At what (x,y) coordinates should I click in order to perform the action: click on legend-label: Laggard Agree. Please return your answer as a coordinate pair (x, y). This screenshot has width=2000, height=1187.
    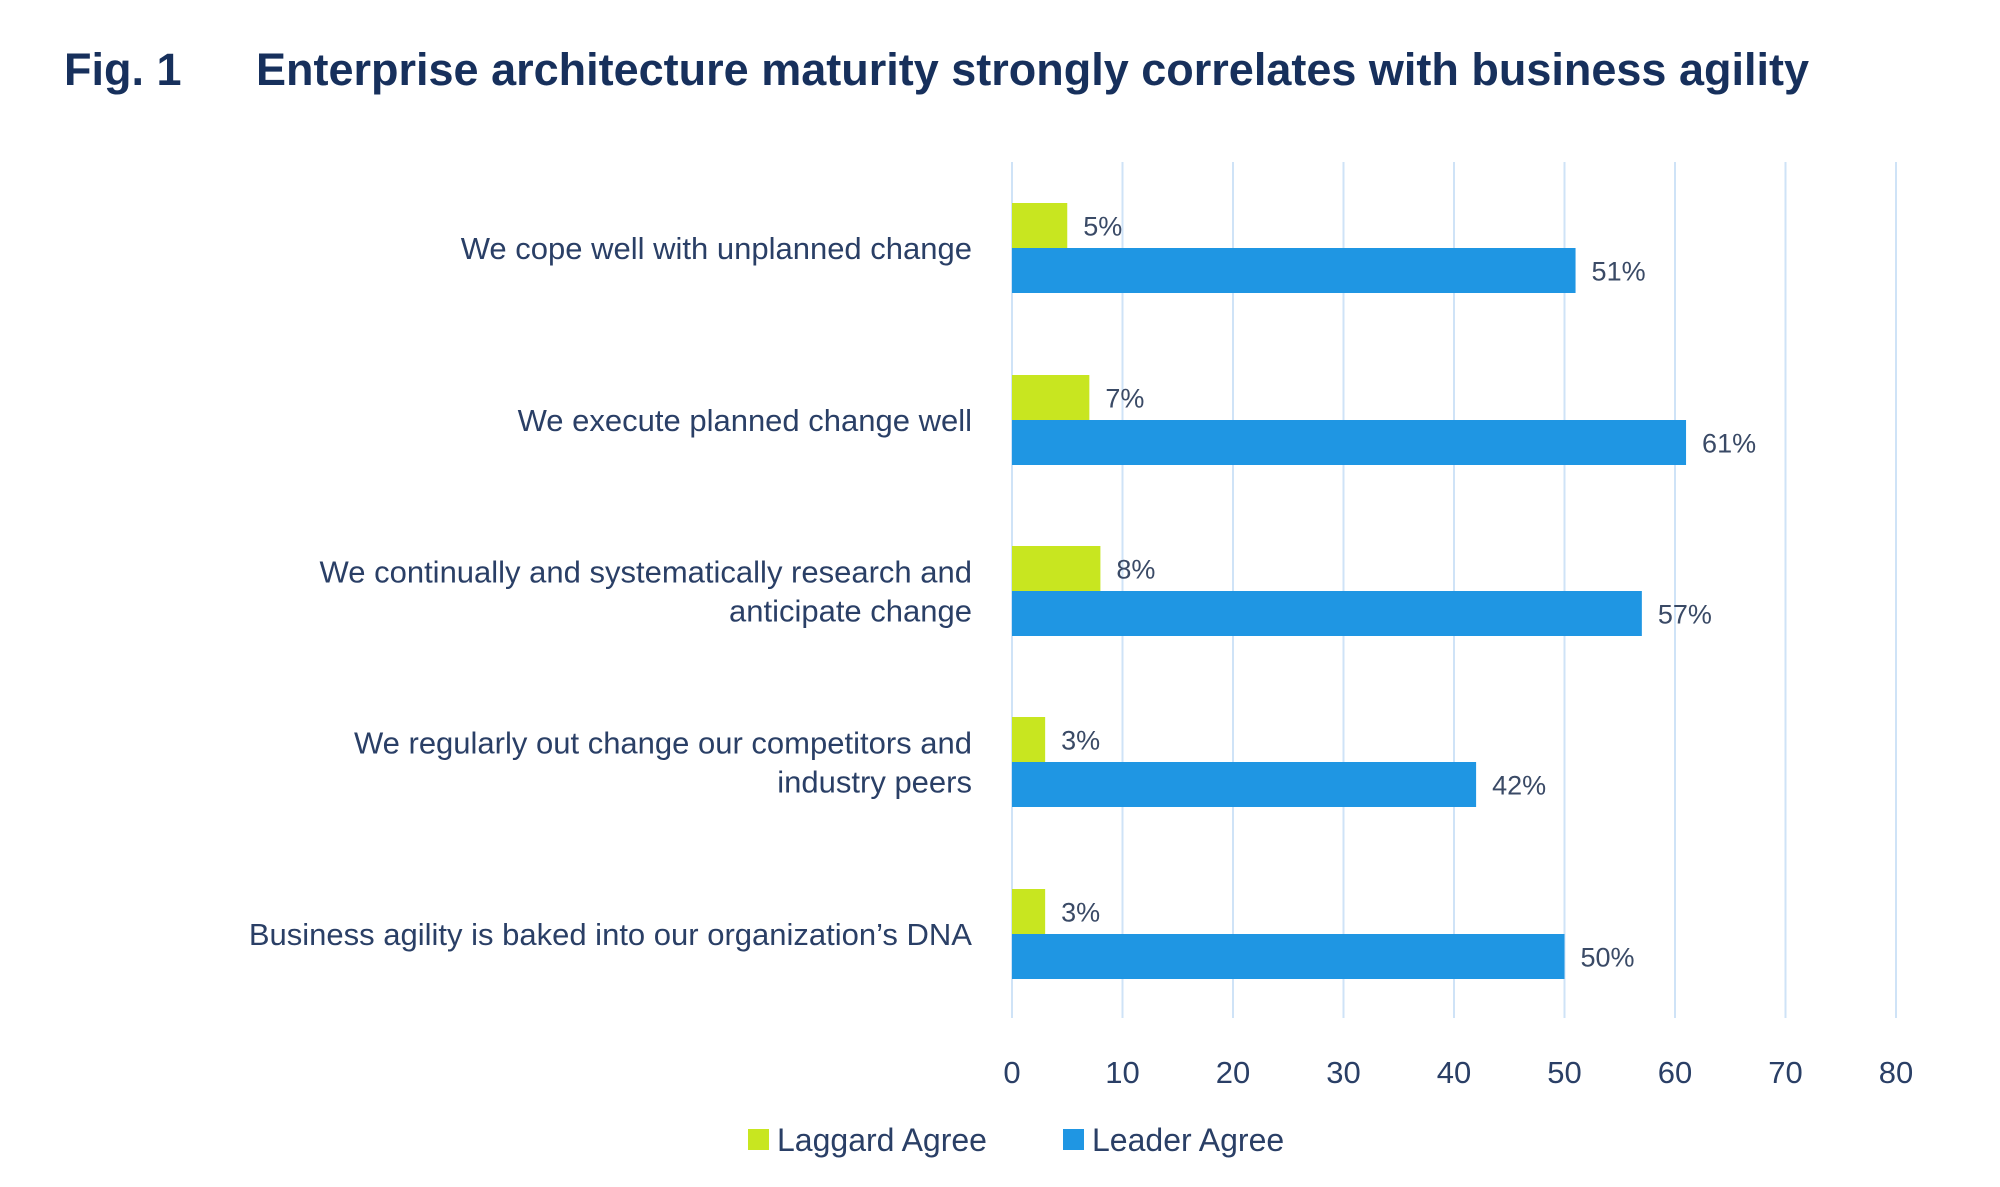
    Looking at the image, I should click on (882, 1140).